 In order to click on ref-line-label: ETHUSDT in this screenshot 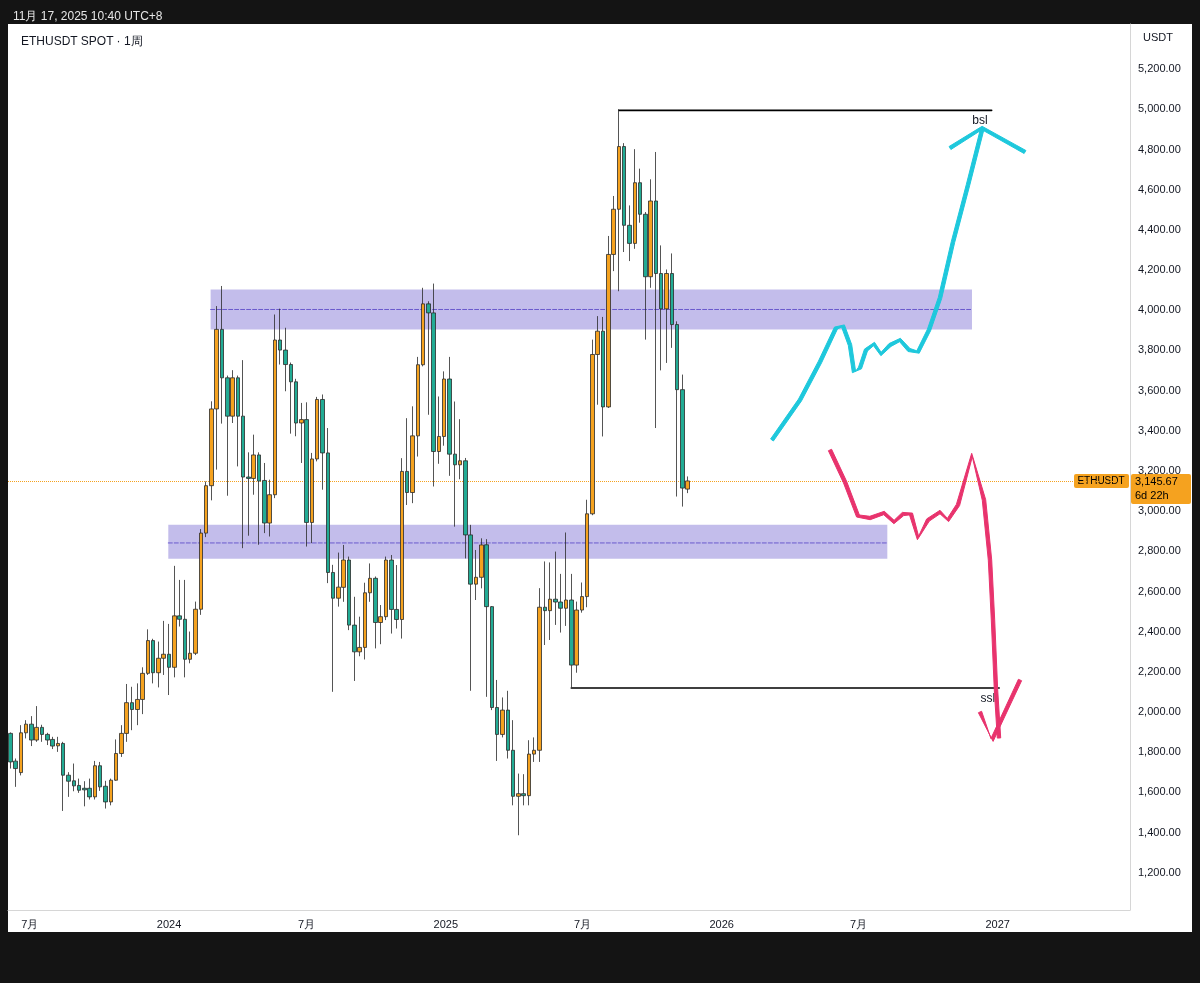, I will do `click(1101, 481)`.